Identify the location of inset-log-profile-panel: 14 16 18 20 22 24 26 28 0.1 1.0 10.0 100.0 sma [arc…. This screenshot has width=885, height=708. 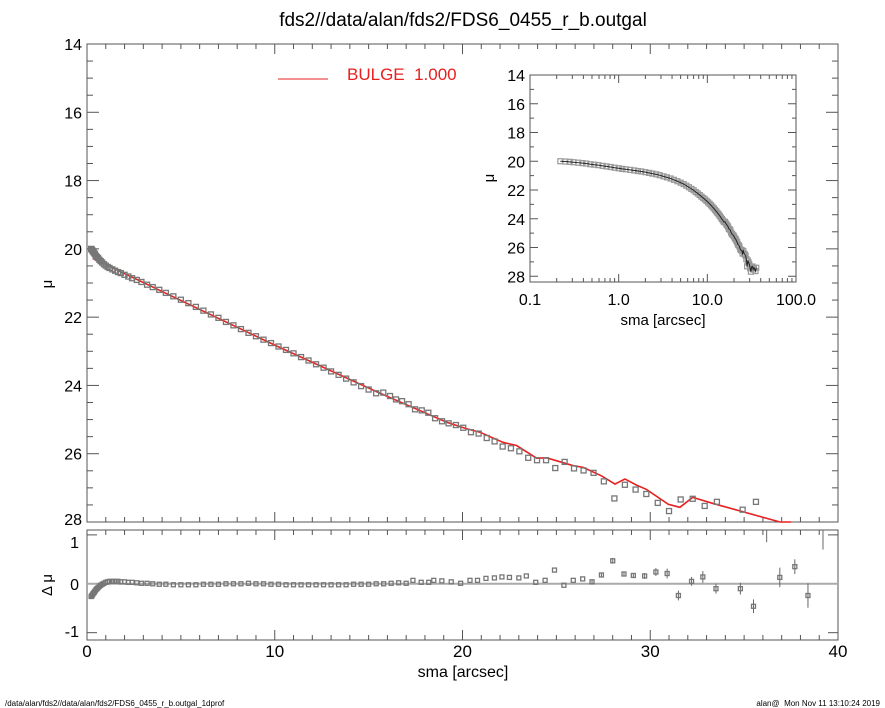
(648, 198).